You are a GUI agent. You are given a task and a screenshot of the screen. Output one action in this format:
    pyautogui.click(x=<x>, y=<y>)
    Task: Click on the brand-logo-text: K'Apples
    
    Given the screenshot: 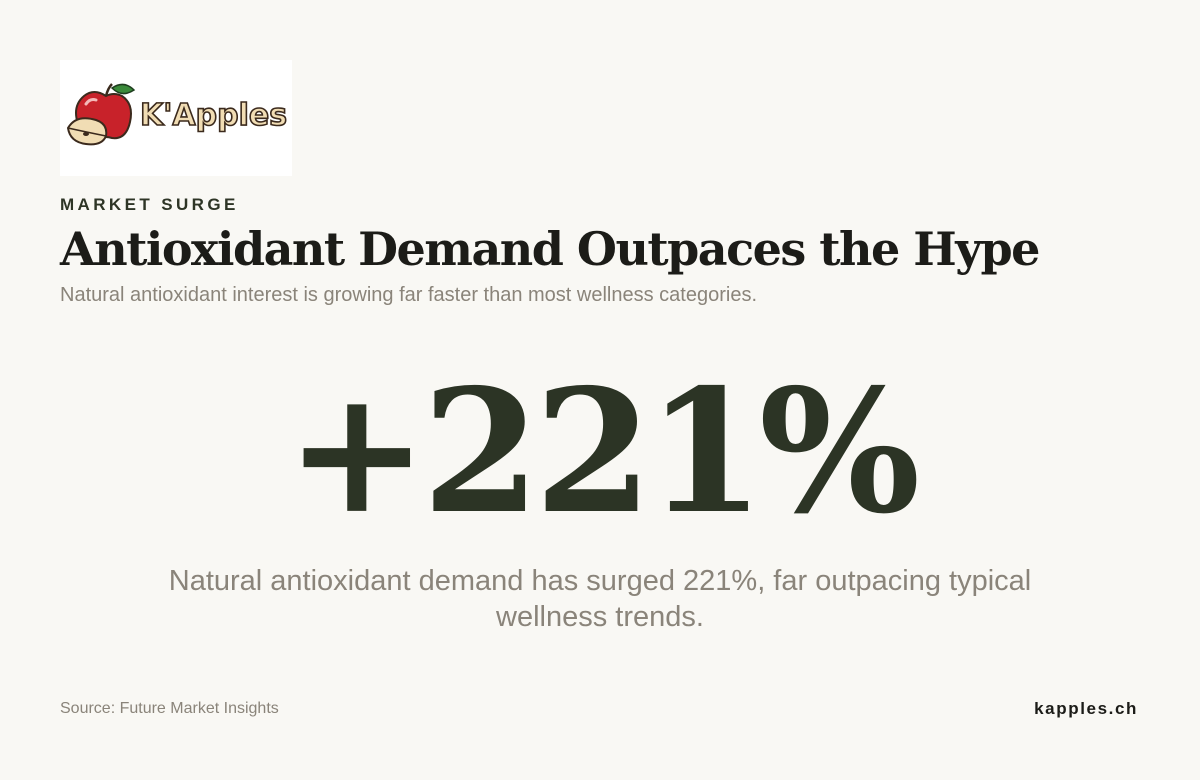 What is the action you would take?
    pyautogui.click(x=213, y=115)
    